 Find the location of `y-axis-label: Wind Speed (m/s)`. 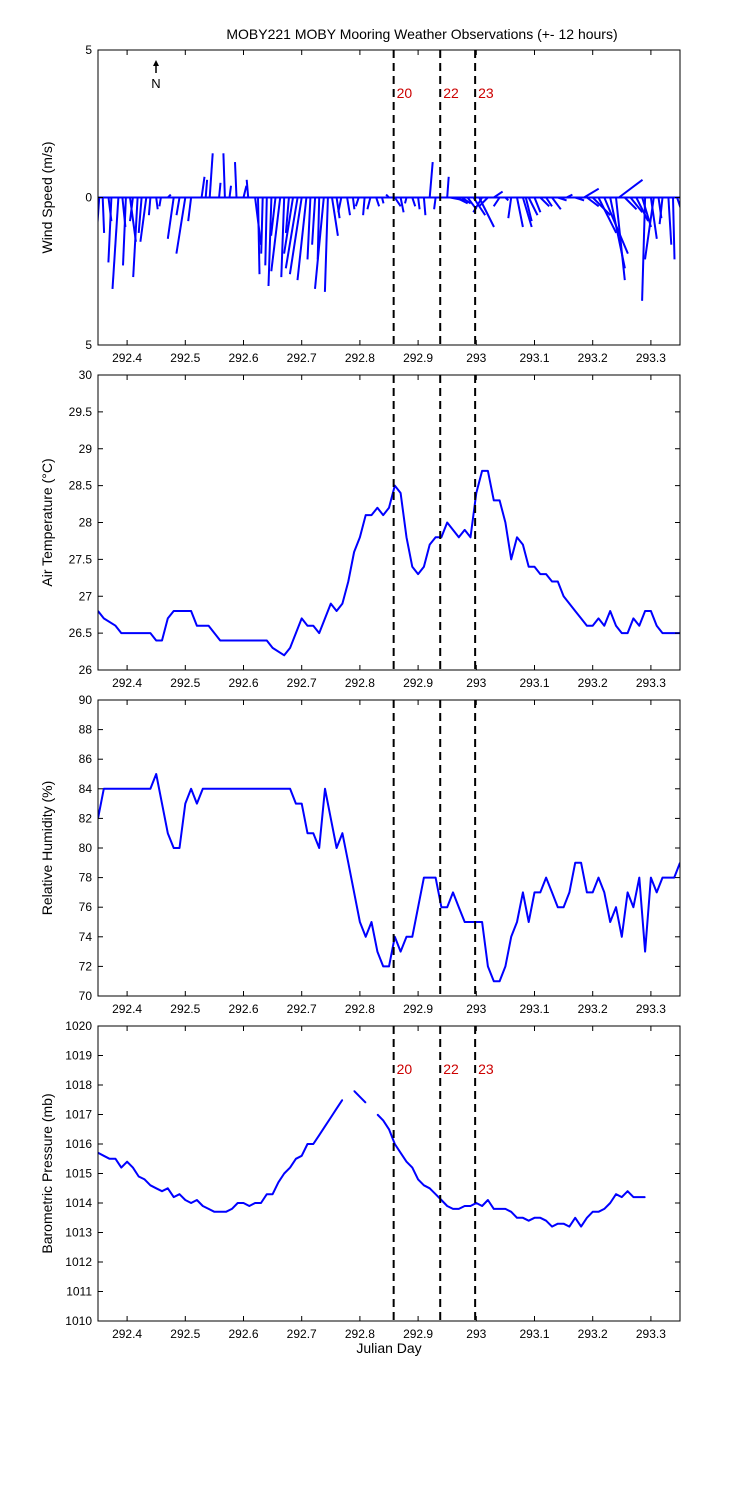

y-axis-label: Wind Speed (m/s) is located at coordinates (47, 197).